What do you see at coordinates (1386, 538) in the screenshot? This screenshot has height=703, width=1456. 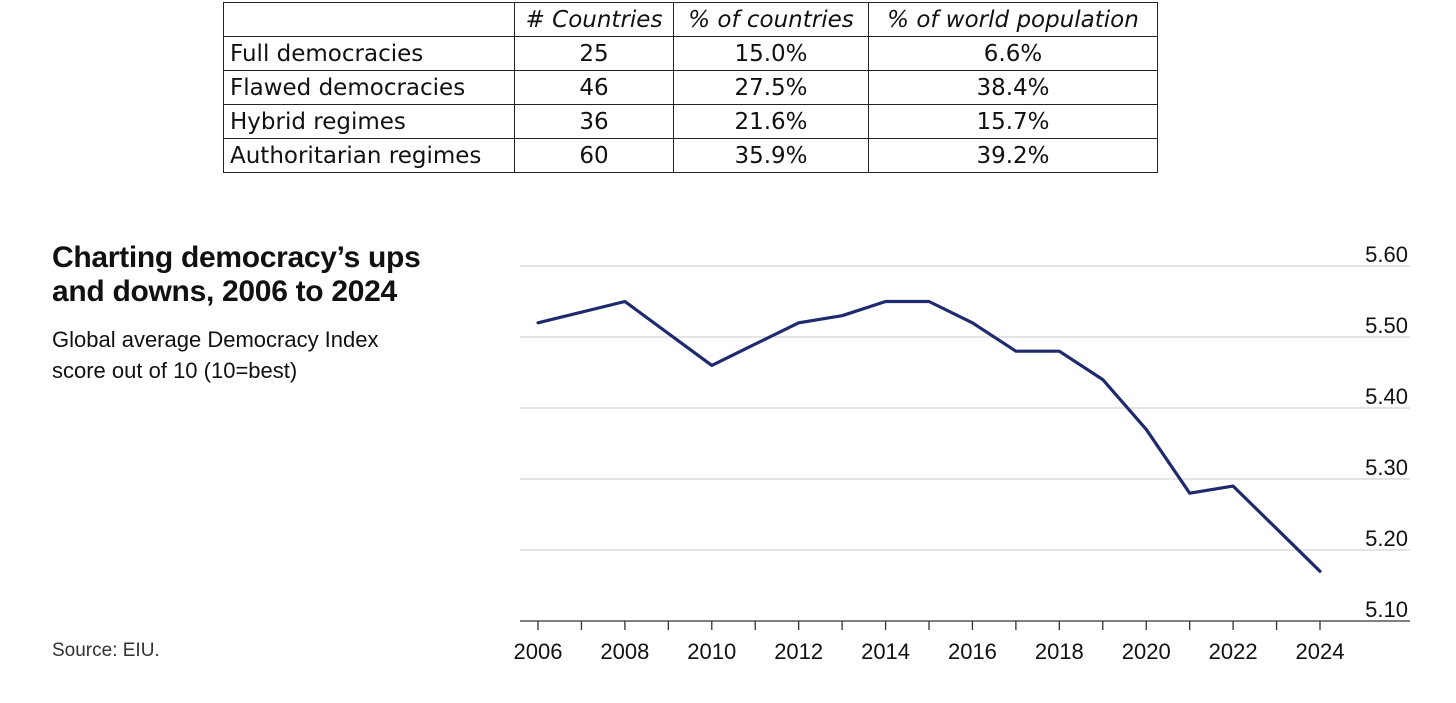 I see `y-tick-label: 5.20` at bounding box center [1386, 538].